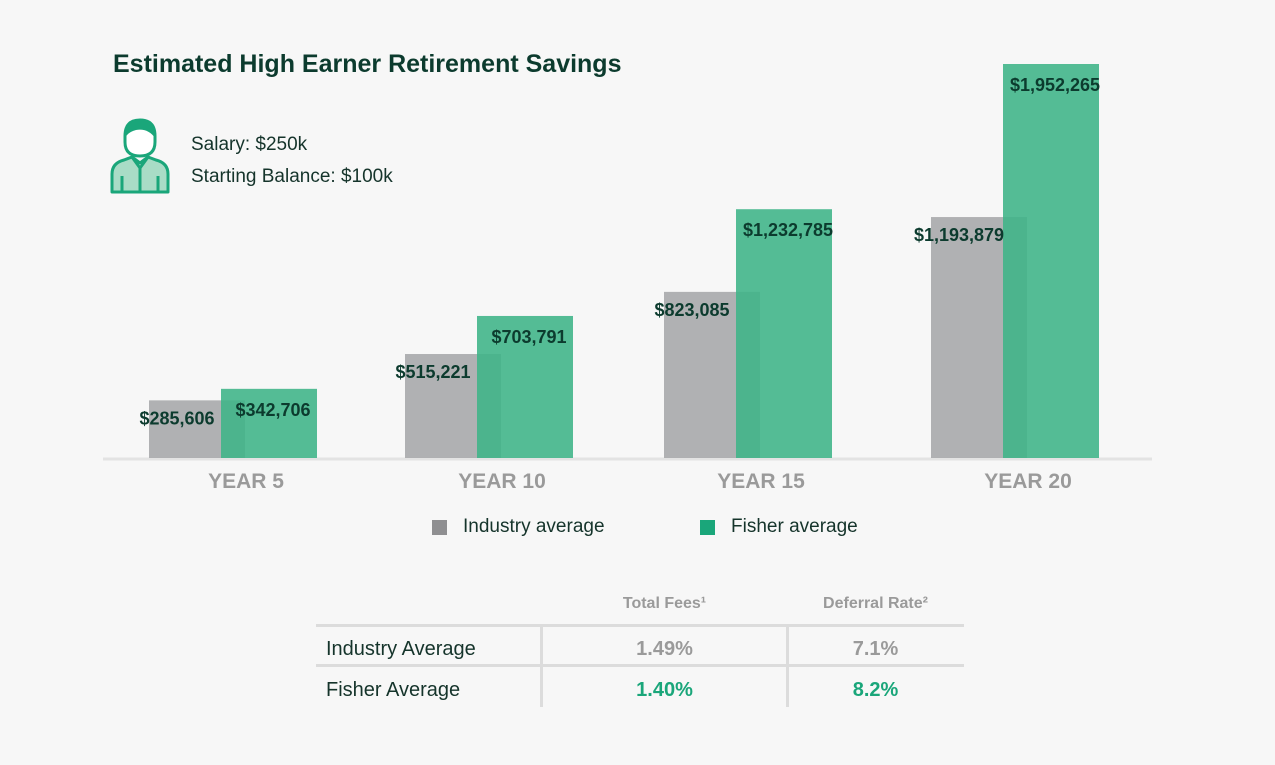  Describe the element at coordinates (794, 526) in the screenshot. I see `legend-fisher-label: Fisher average` at that location.